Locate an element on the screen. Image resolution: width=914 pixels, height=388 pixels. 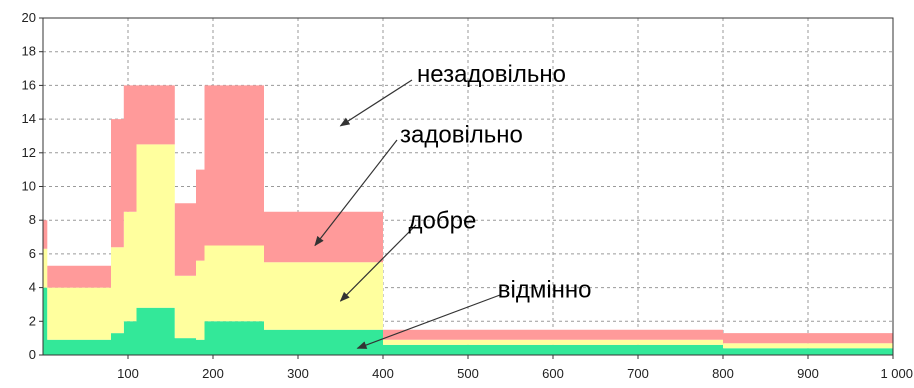
y-tick-label: 8 is located at coordinates (32, 219).